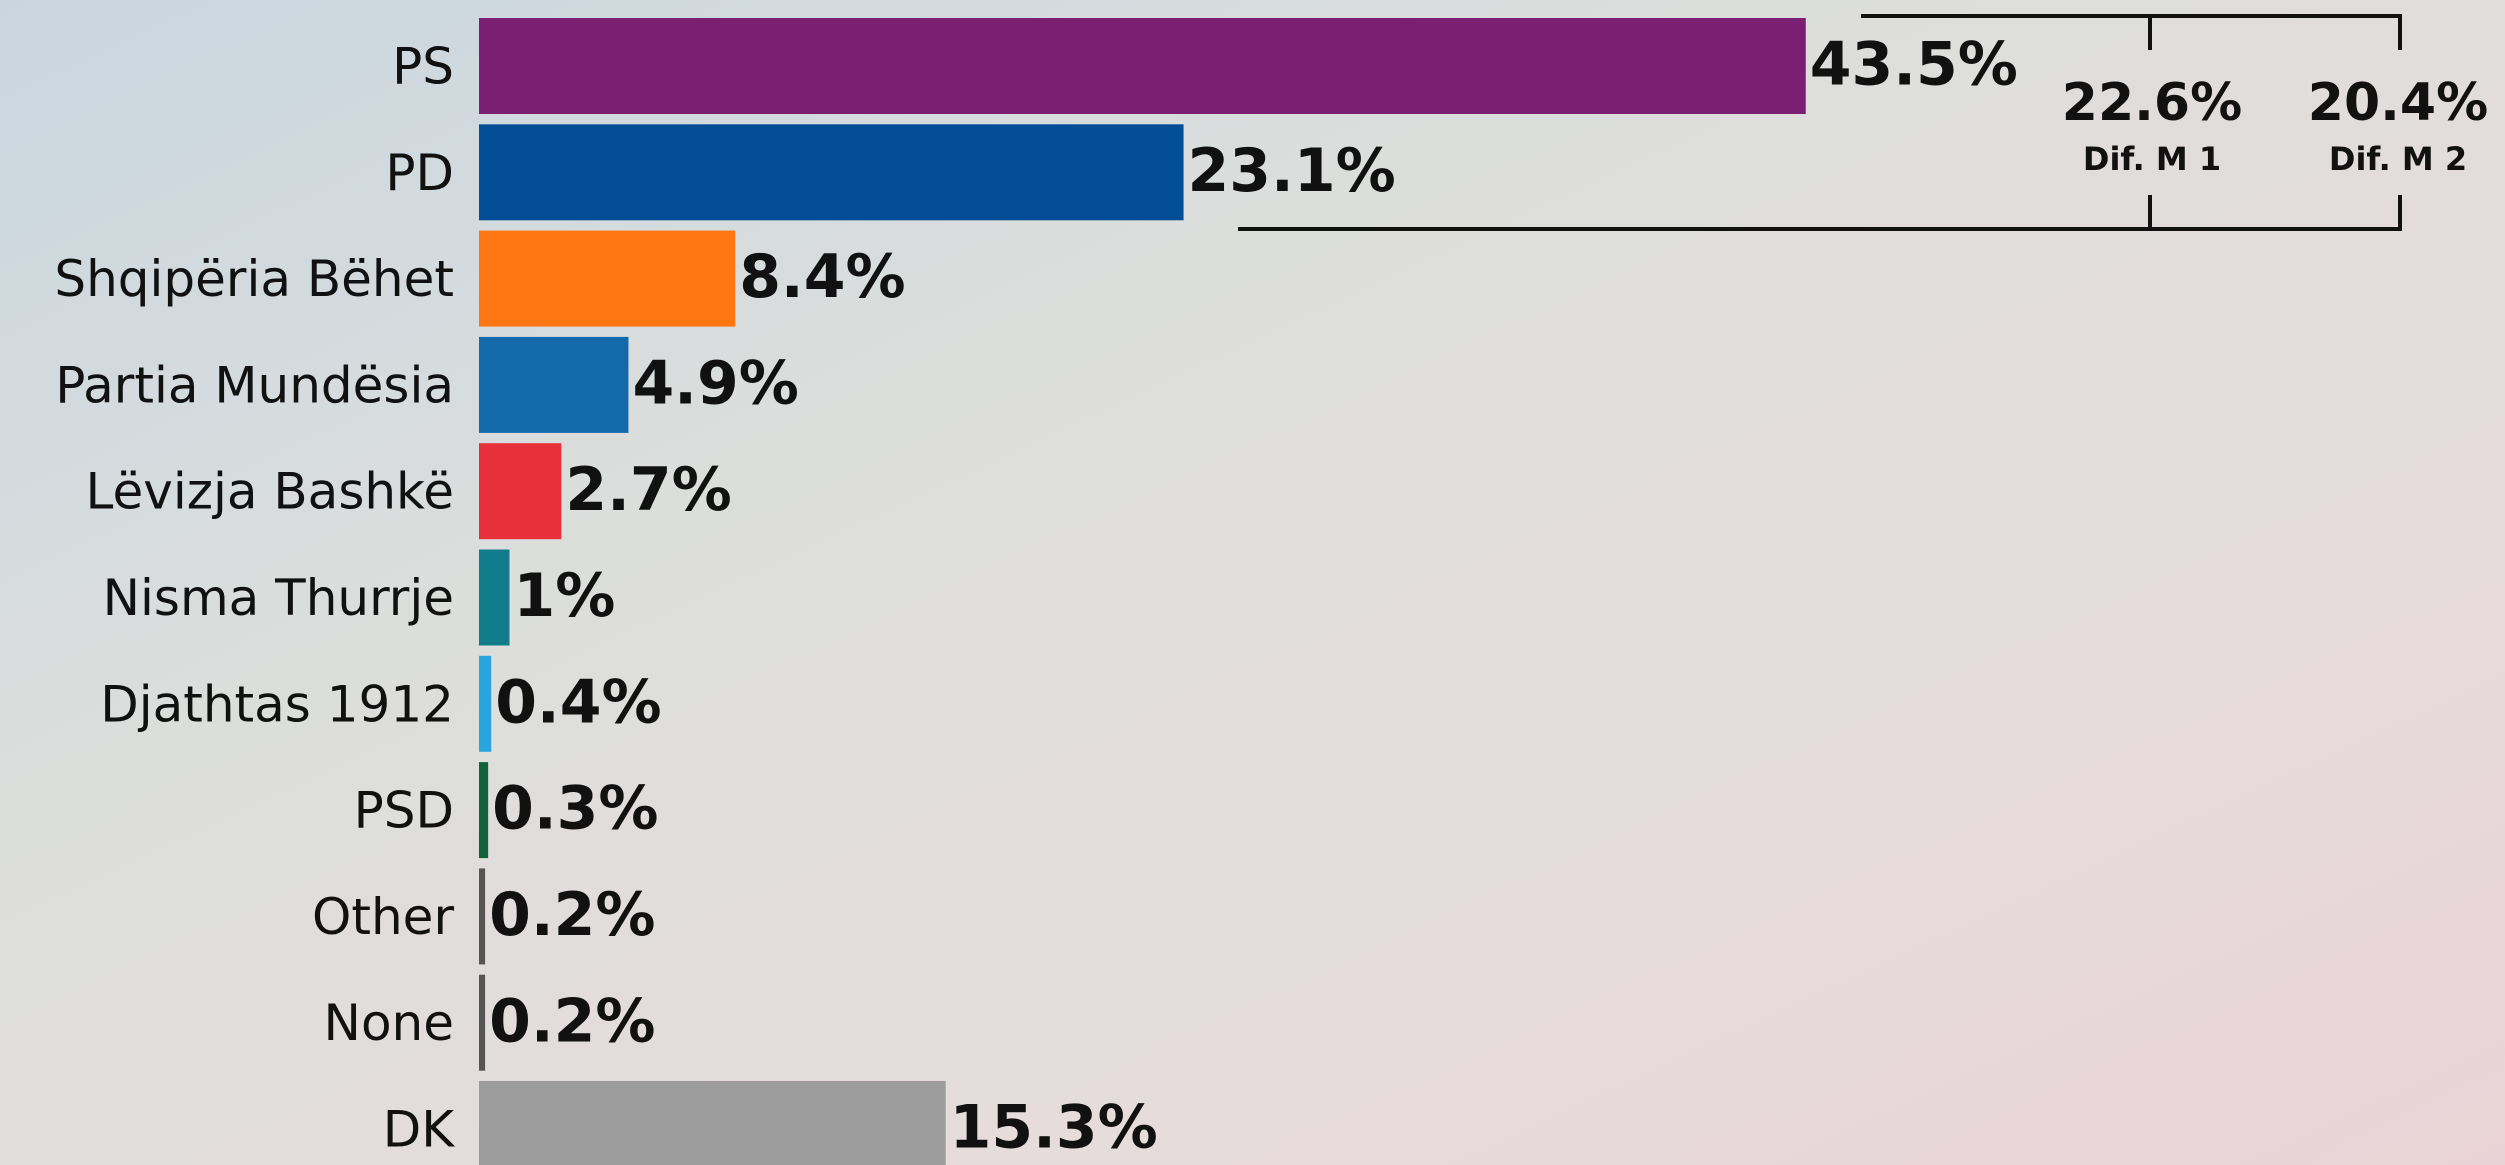  What do you see at coordinates (2152, 159) in the screenshot?
I see `annotation-label: Dif. M 1` at bounding box center [2152, 159].